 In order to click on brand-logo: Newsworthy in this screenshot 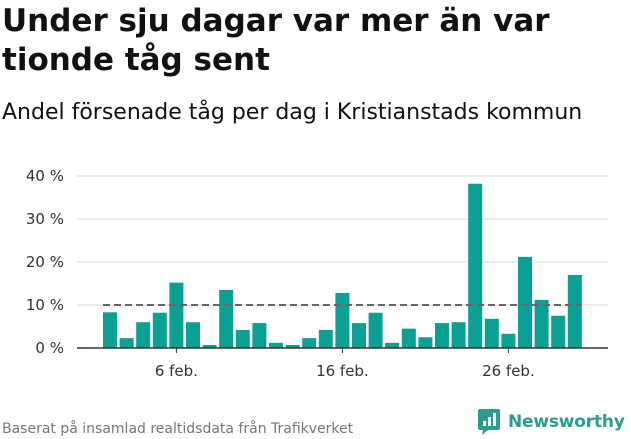, I will do `click(550, 422)`.